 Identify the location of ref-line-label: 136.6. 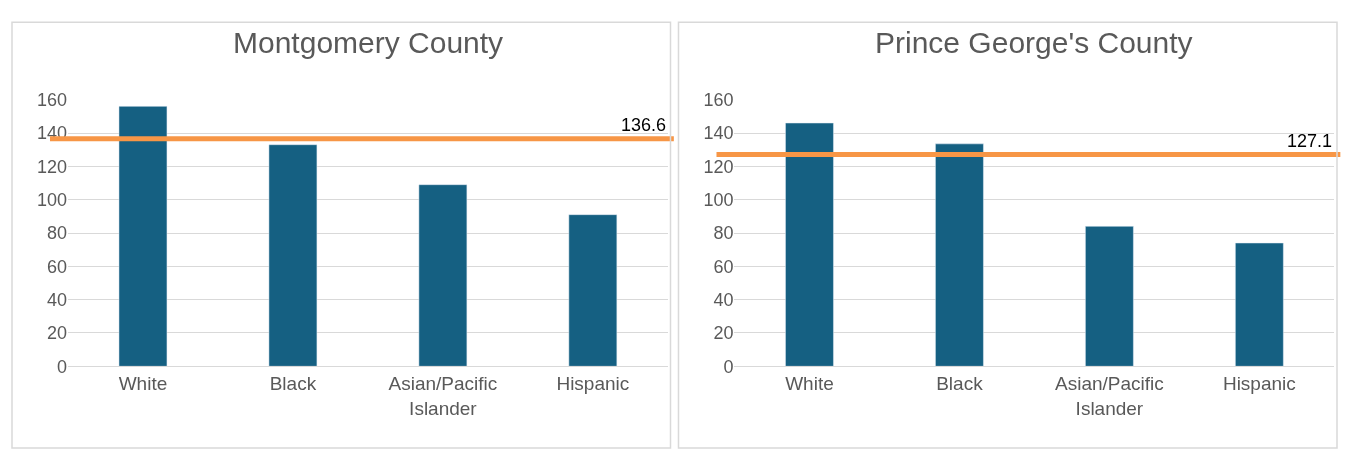
(644, 125).